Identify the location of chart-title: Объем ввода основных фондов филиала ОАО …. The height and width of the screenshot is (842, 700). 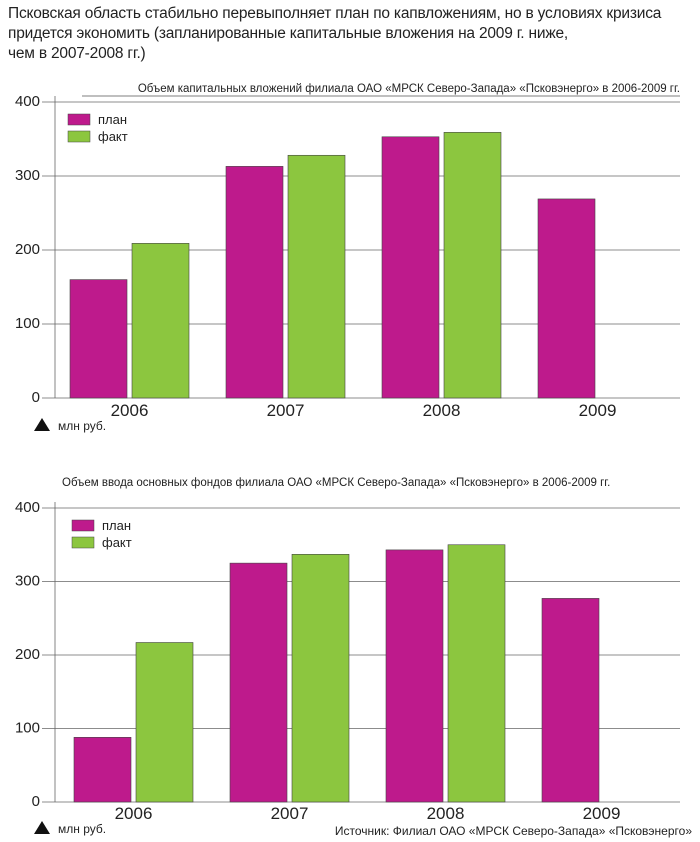
(336, 483).